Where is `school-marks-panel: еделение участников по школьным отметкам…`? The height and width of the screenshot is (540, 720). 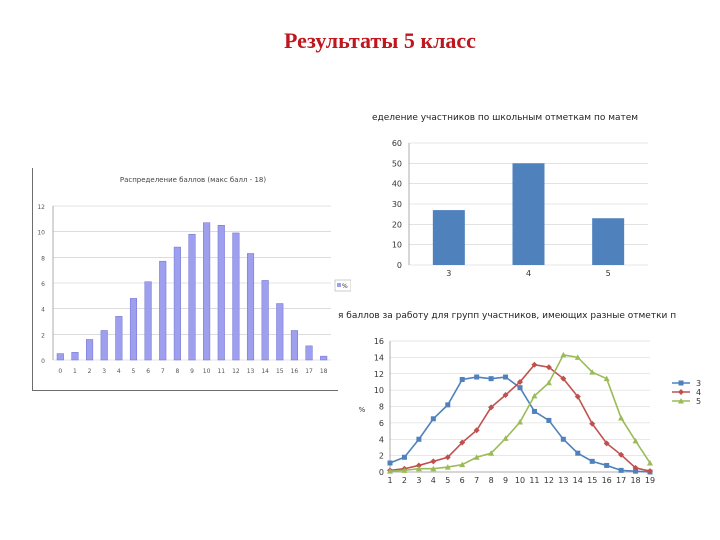 school-marks-panel: еделение участников по школьным отметкам… is located at coordinates (506, 192).